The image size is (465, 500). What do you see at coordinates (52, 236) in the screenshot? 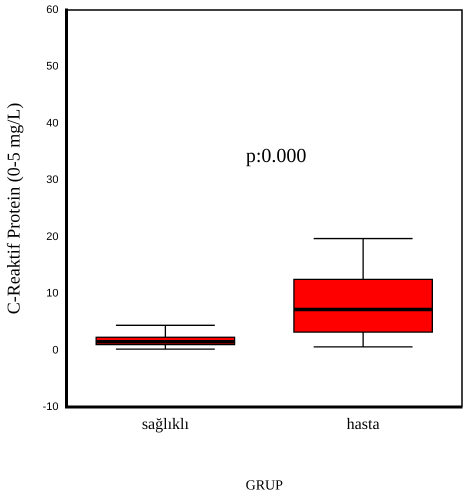
I see `y-tick-label: 20` at bounding box center [52, 236].